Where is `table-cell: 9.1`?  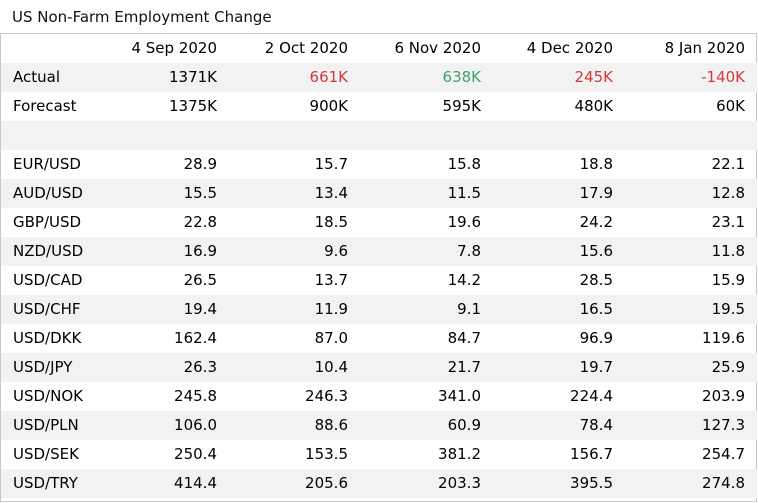
table-cell: 9.1 is located at coordinates (469, 309).